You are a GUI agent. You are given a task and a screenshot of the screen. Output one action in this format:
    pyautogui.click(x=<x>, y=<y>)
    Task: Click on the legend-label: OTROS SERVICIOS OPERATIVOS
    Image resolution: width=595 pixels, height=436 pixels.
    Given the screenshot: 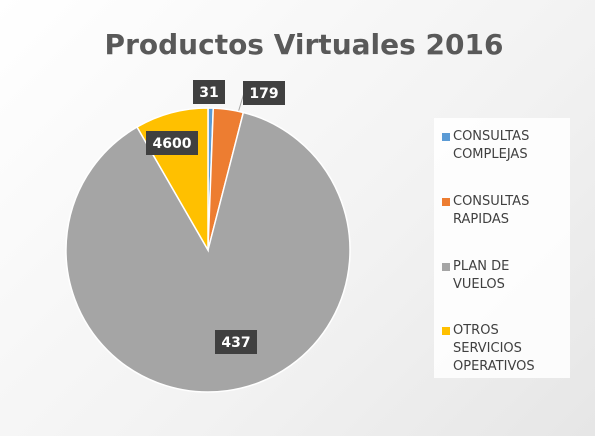 What is the action you would take?
    pyautogui.click(x=494, y=348)
    